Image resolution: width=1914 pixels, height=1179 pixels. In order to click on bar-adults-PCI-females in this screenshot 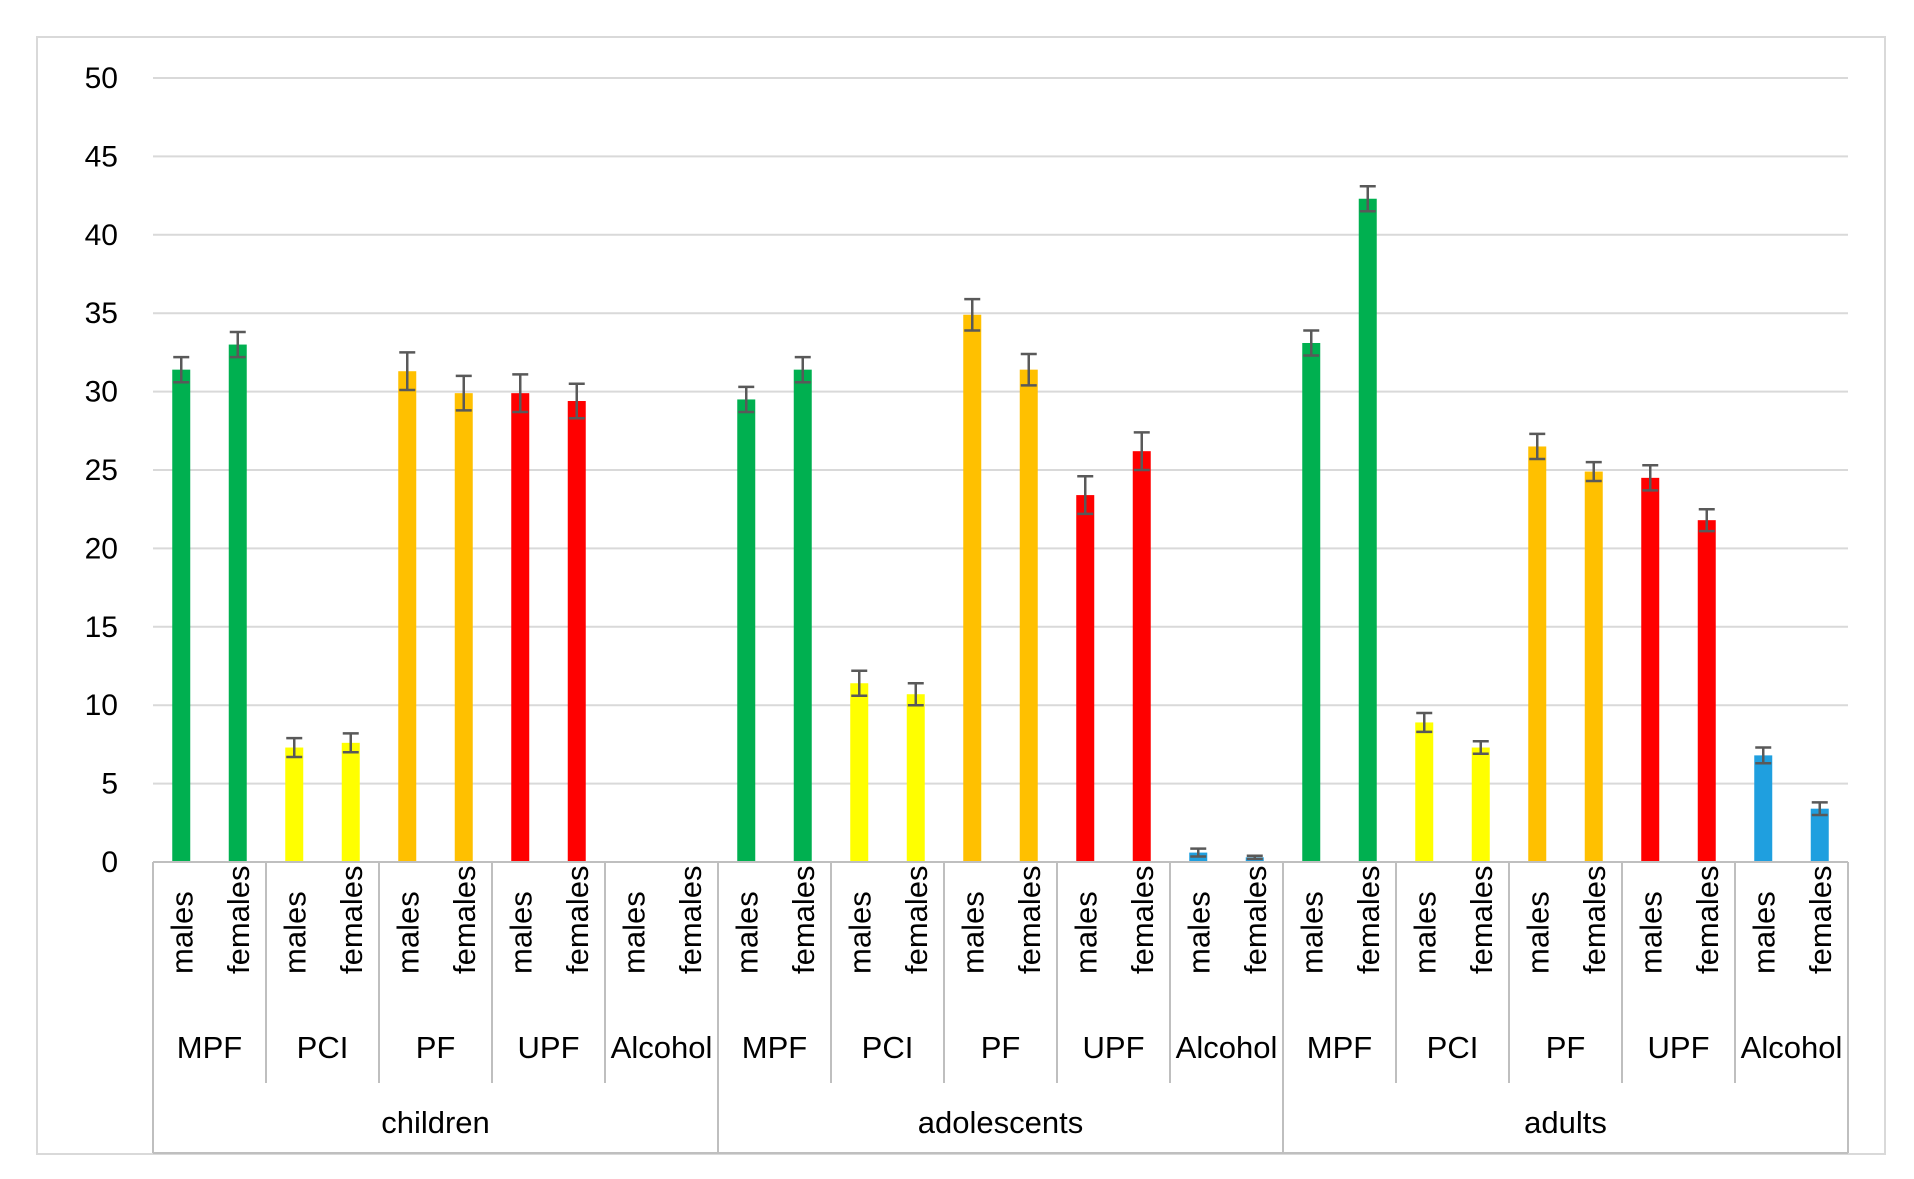, I will do `click(1480, 804)`.